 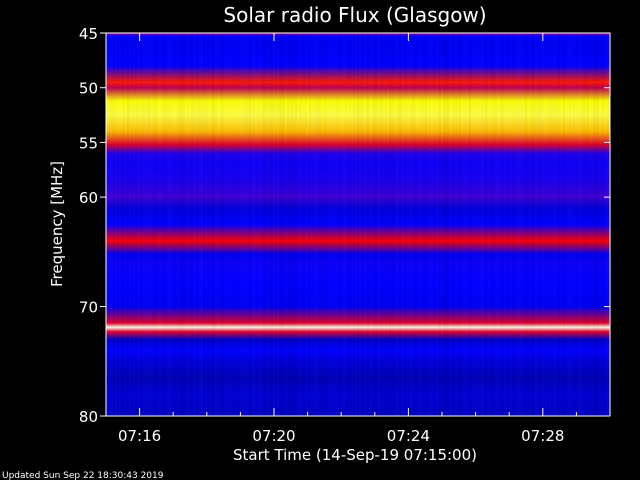 I want to click on updated-timestamp: Updated Sun Sep 22 18:30:43 2019, so click(x=83, y=475).